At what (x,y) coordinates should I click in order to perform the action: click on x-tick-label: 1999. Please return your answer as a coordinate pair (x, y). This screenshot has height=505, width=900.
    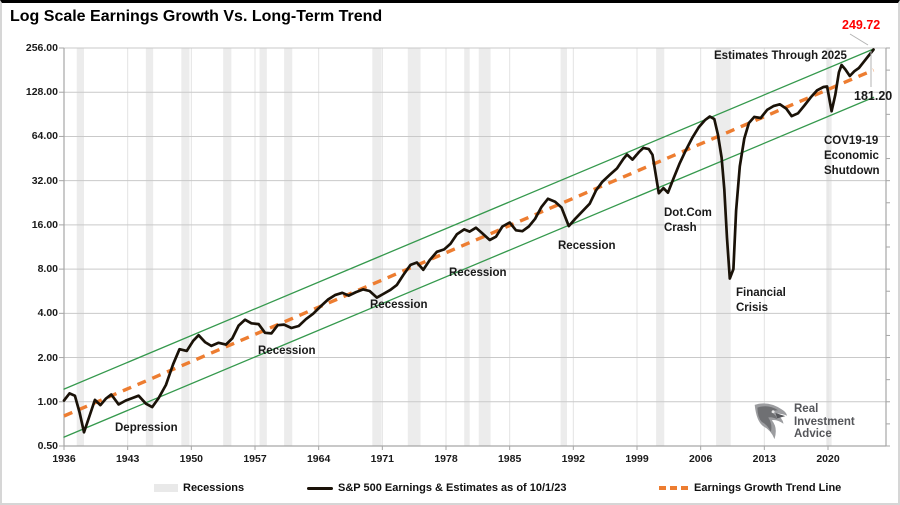
    Looking at the image, I should click on (637, 459).